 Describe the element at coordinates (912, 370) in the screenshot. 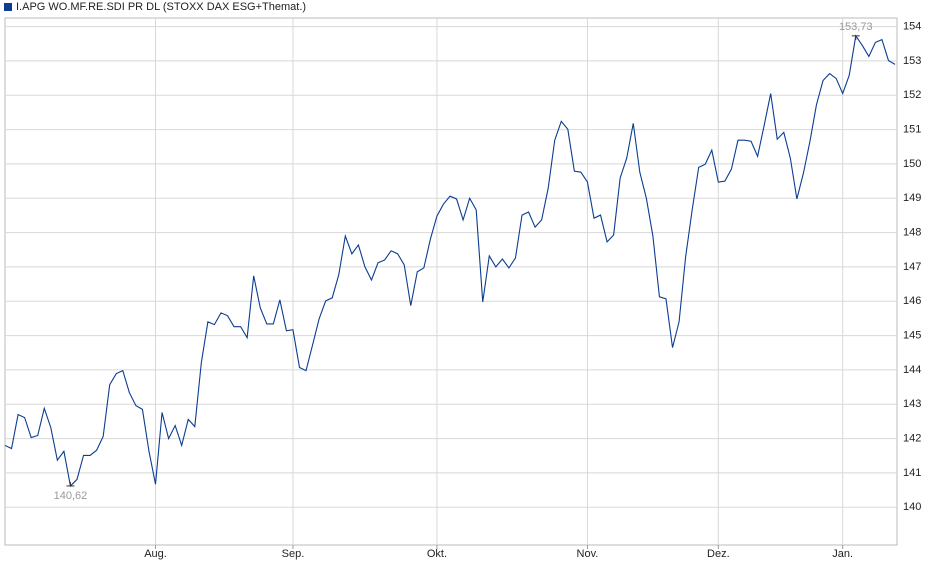

I see `y-tick-label: 144` at that location.